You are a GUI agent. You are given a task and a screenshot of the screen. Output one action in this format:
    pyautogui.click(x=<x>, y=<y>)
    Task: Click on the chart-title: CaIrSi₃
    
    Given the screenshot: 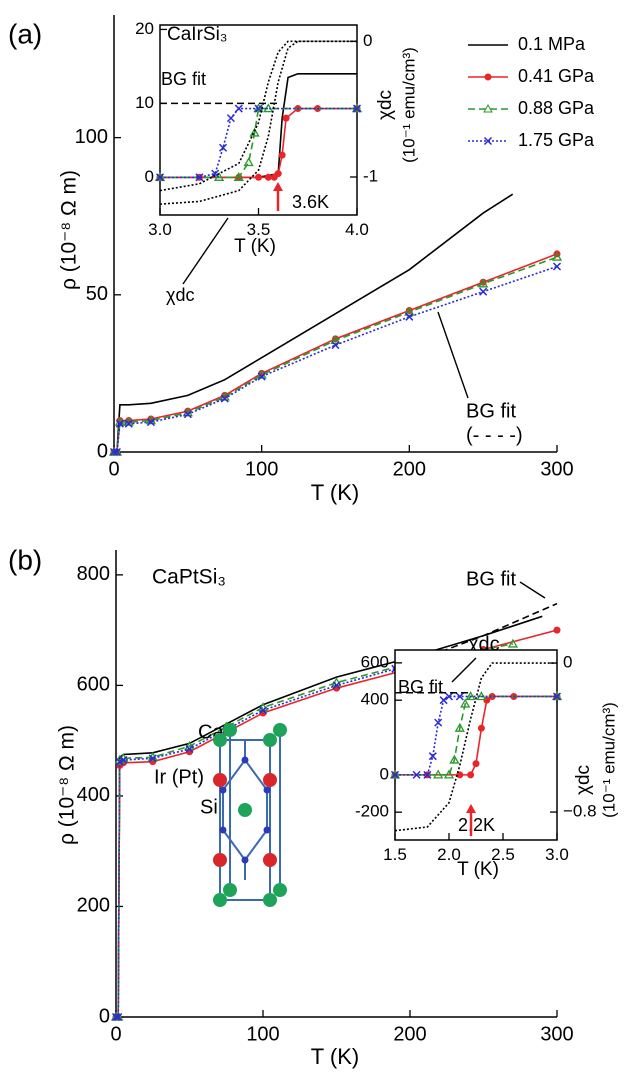 What is the action you would take?
    pyautogui.click(x=197, y=34)
    